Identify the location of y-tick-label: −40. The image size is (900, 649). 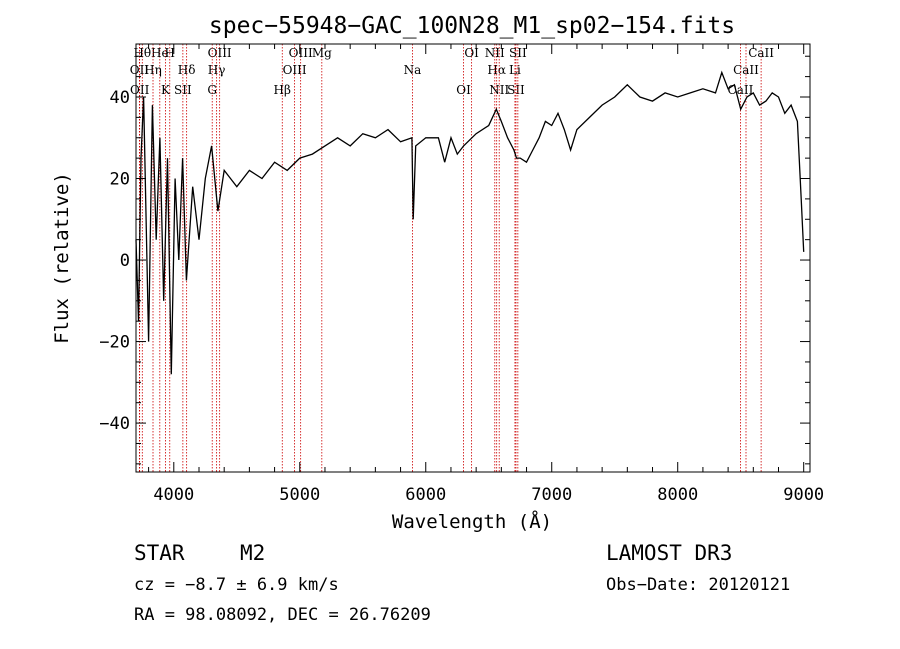
(114, 424).